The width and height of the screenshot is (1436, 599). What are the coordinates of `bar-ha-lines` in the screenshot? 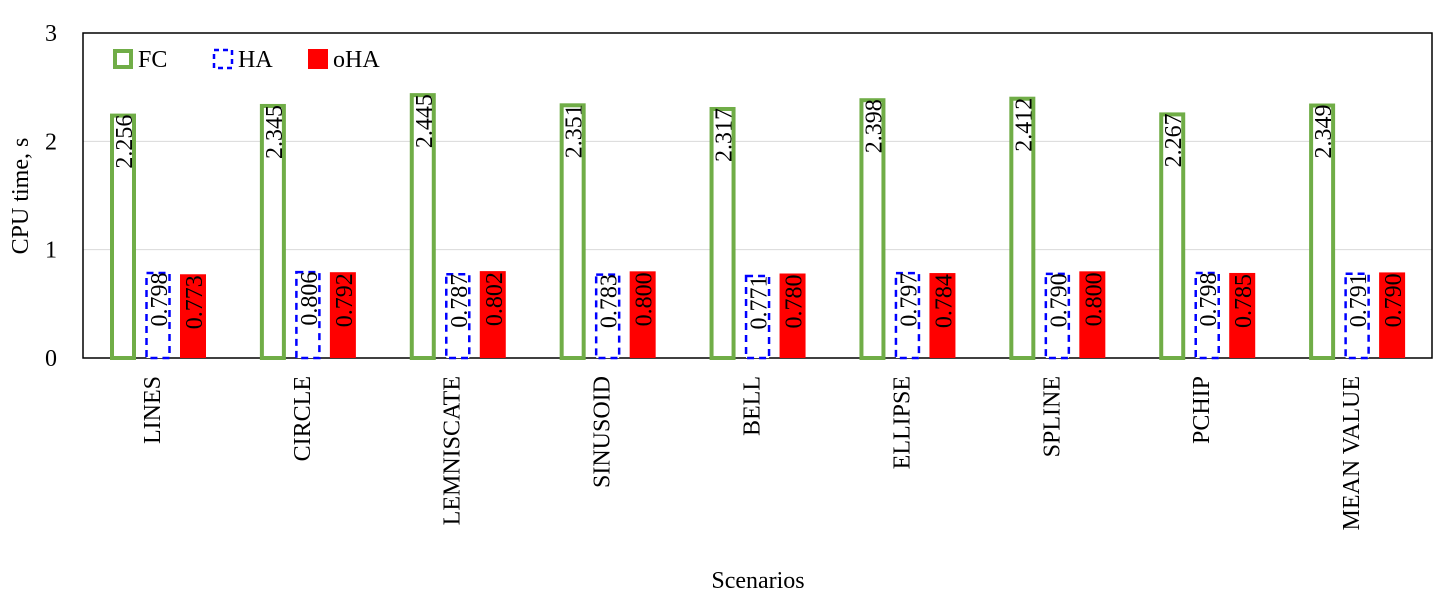 It's located at (158, 315).